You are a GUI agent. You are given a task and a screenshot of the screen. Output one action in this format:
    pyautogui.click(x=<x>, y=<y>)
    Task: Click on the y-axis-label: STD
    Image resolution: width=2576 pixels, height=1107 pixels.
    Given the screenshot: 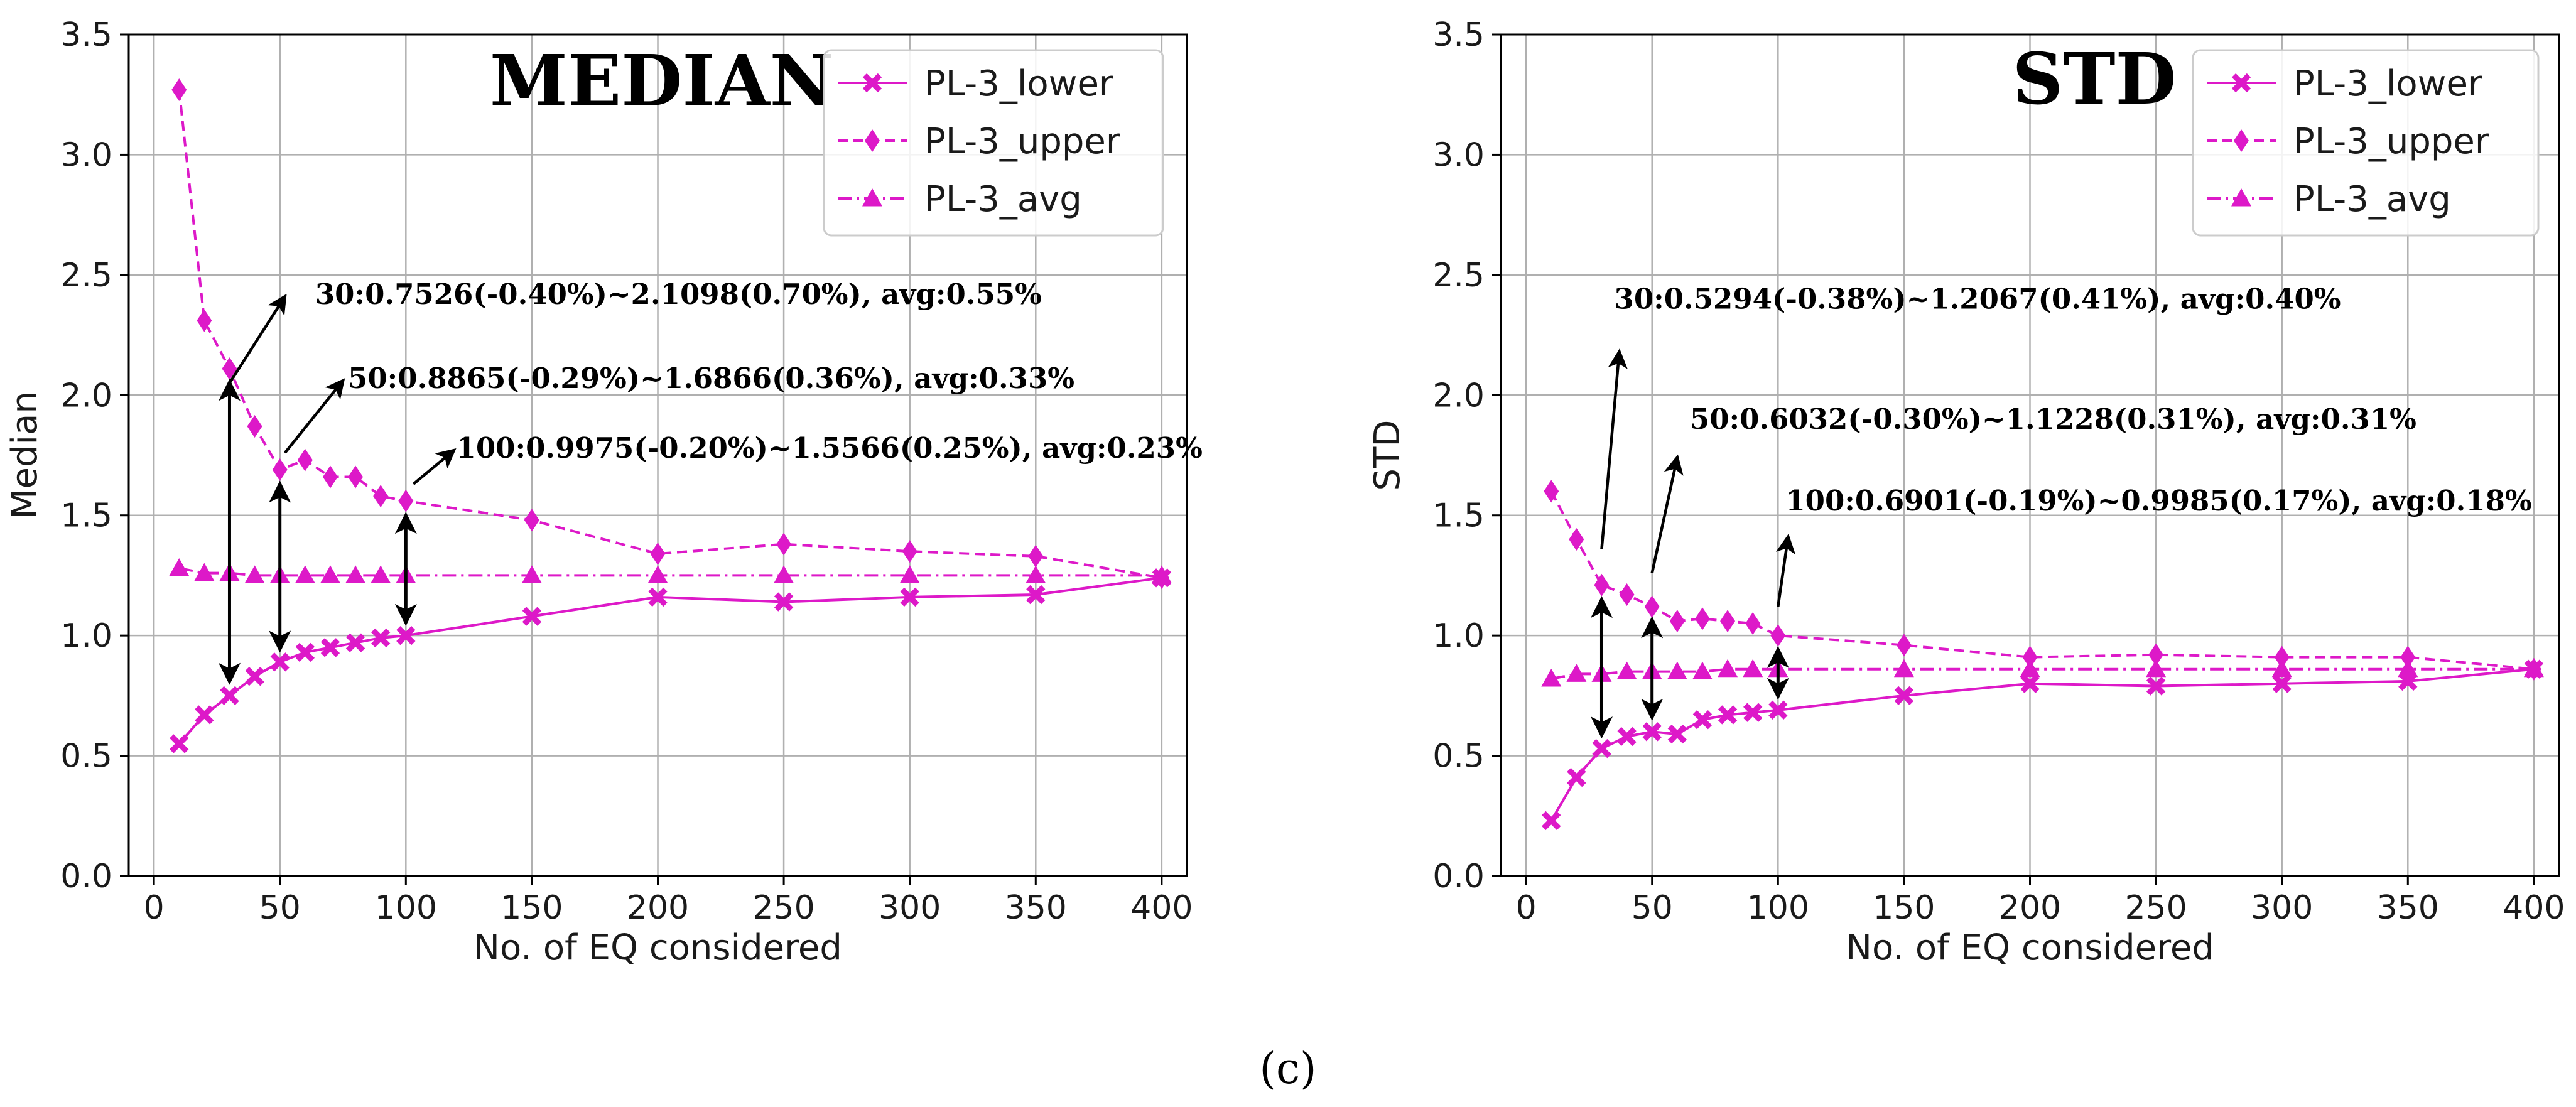 What is the action you would take?
    pyautogui.click(x=1388, y=455)
    